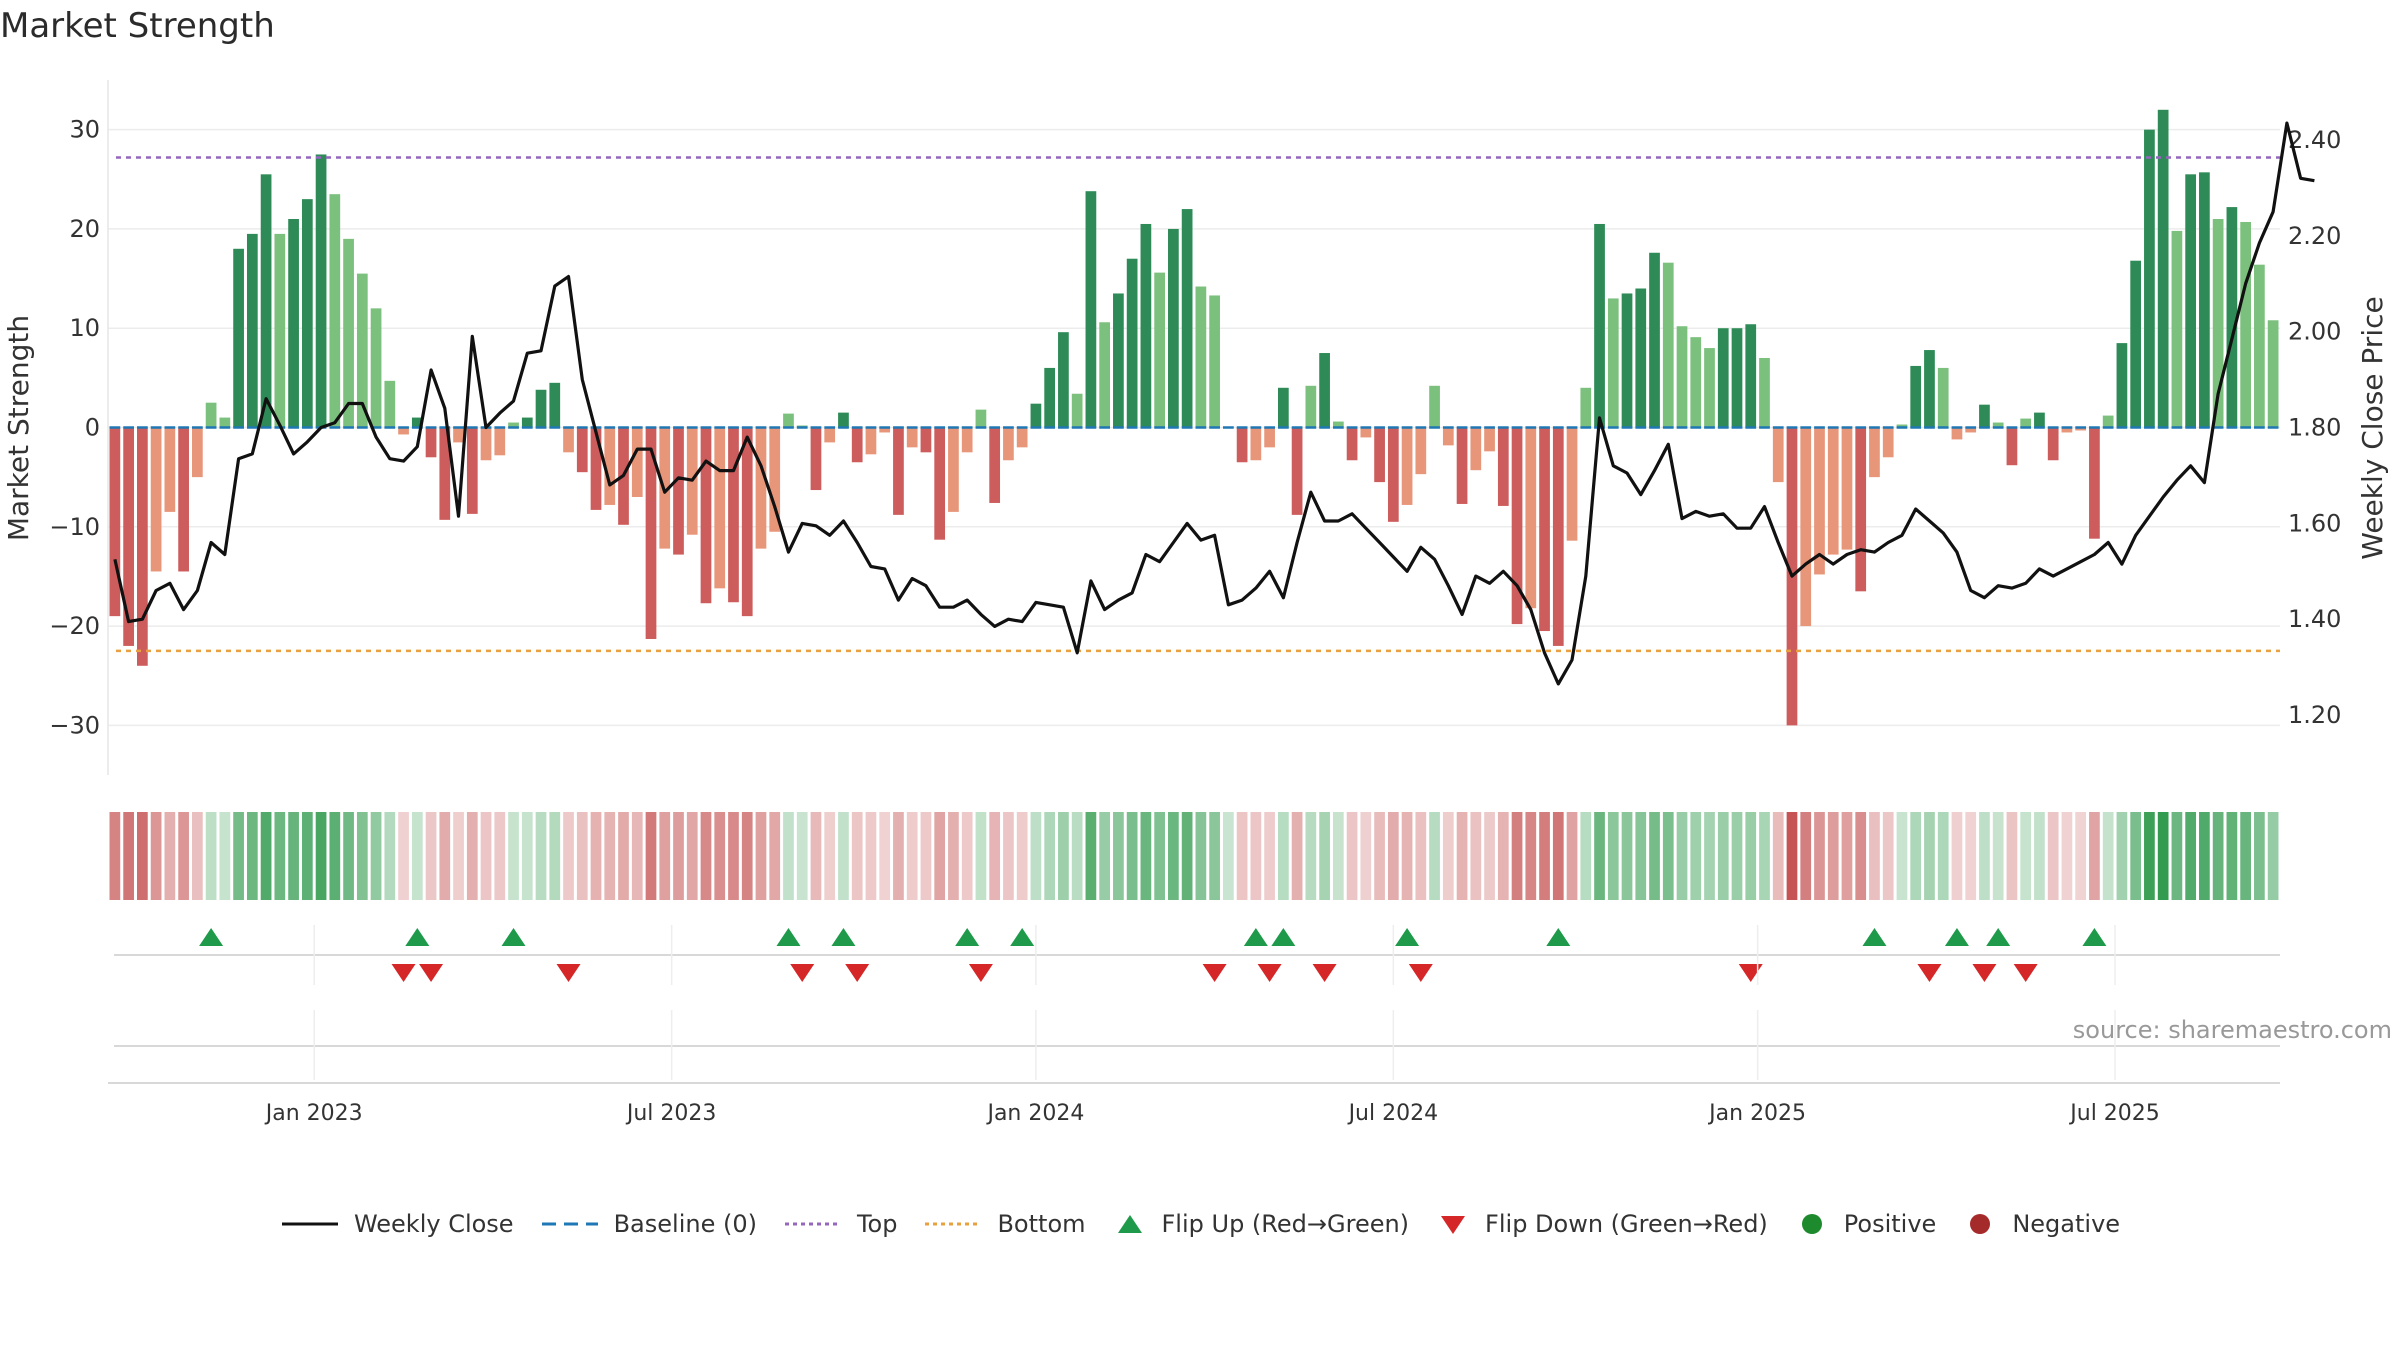  What do you see at coordinates (1890, 1224) in the screenshot?
I see `legend-label: Positive` at bounding box center [1890, 1224].